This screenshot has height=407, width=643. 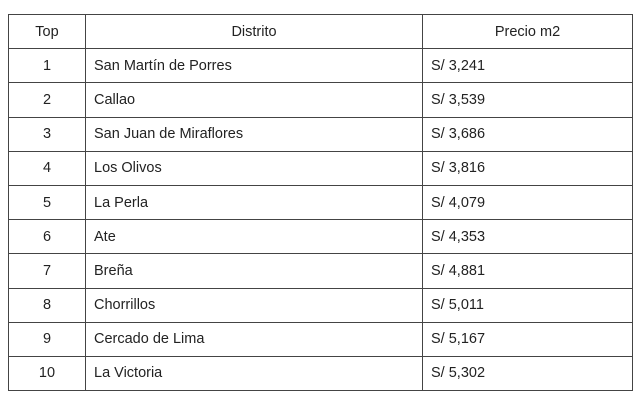 I want to click on price-cell: S/ 5,167, so click(x=527, y=339).